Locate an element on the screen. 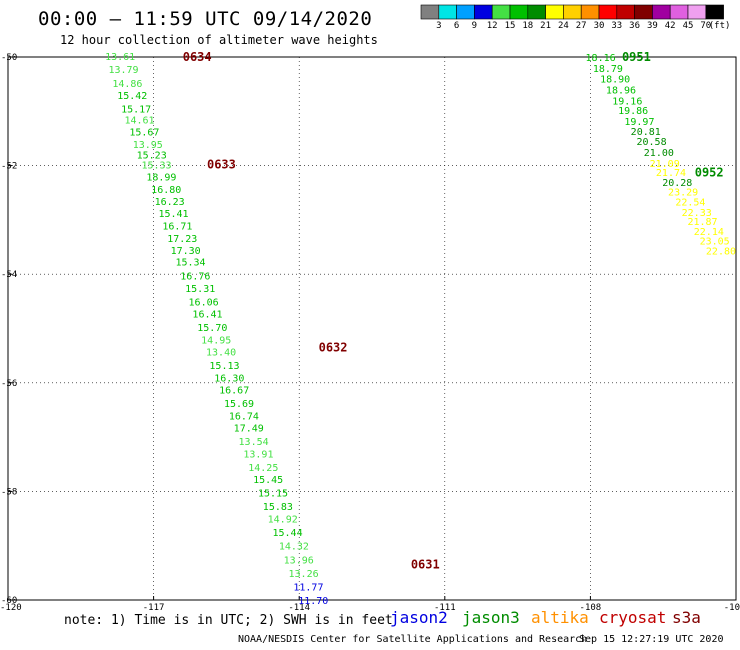 This screenshot has height=650, width=740. wave-height-label: 16.74 is located at coordinates (244, 416).